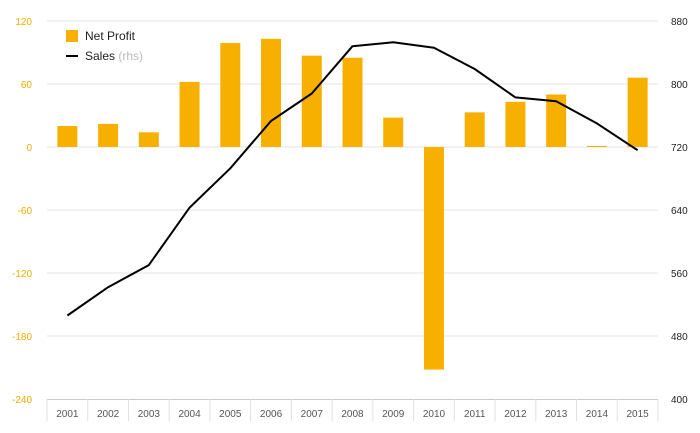  I want to click on legend-label-main: Net Profit, so click(110, 36).